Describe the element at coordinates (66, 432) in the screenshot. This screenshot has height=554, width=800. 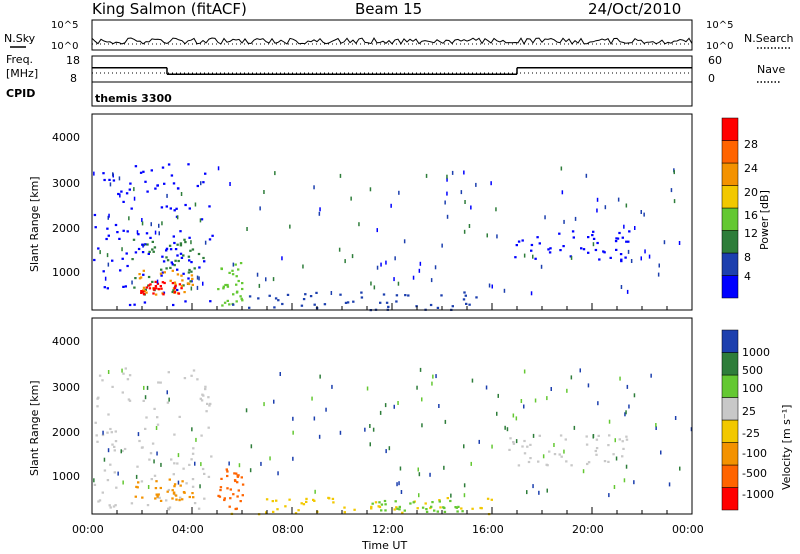
I see `velocity-ytick-2000: 2000` at that location.